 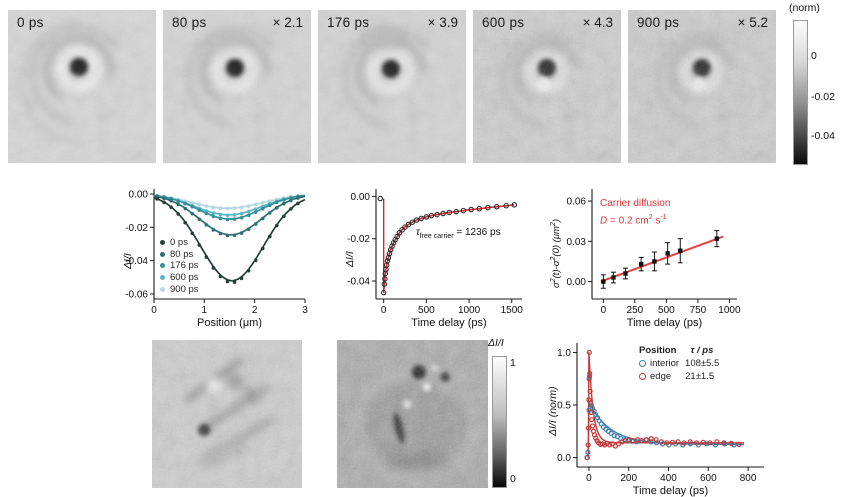 I want to click on flake-image-light, so click(x=227, y=414).